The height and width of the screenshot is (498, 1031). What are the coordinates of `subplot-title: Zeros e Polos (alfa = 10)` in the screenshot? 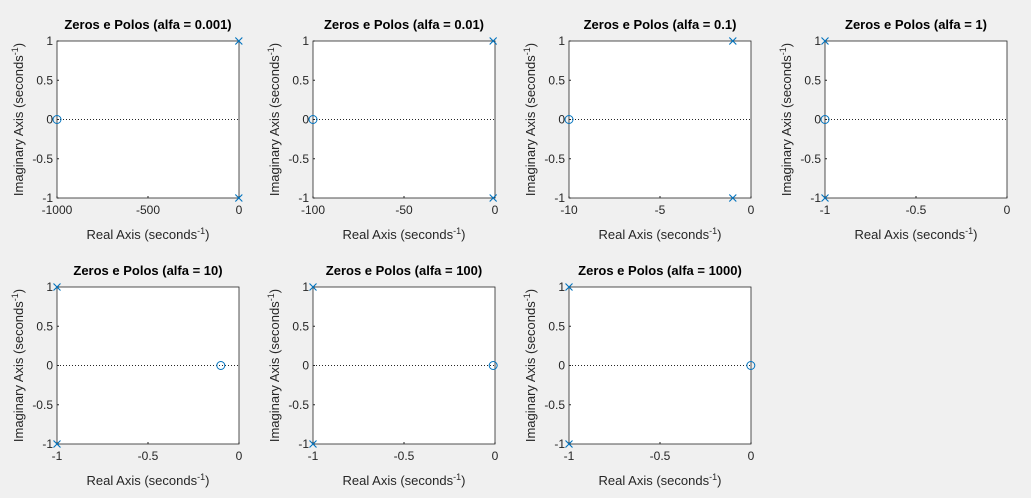 It's located at (147, 270).